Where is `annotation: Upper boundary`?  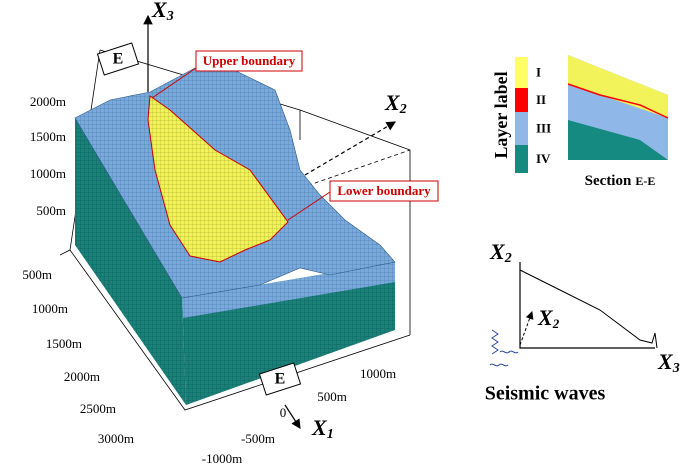 annotation: Upper boundary is located at coordinates (249, 60).